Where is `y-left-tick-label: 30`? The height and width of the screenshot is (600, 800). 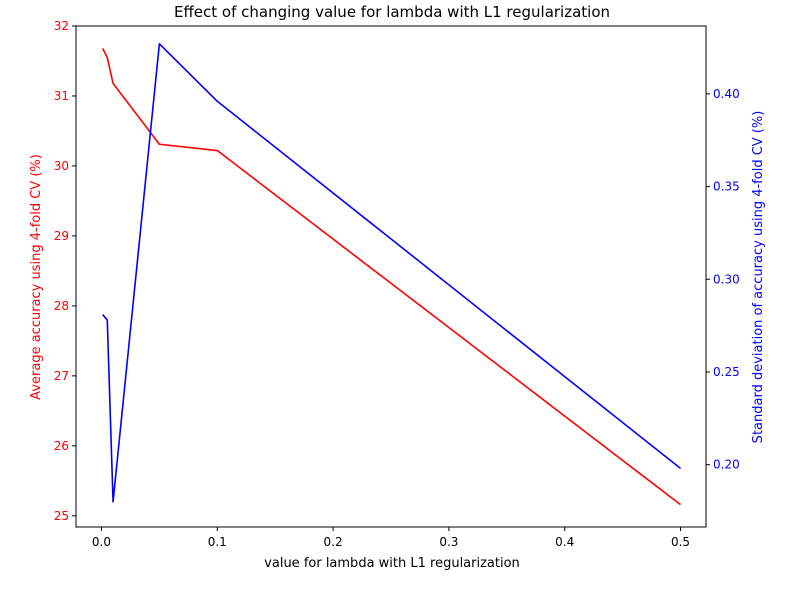 y-left-tick-label: 30 is located at coordinates (61, 166).